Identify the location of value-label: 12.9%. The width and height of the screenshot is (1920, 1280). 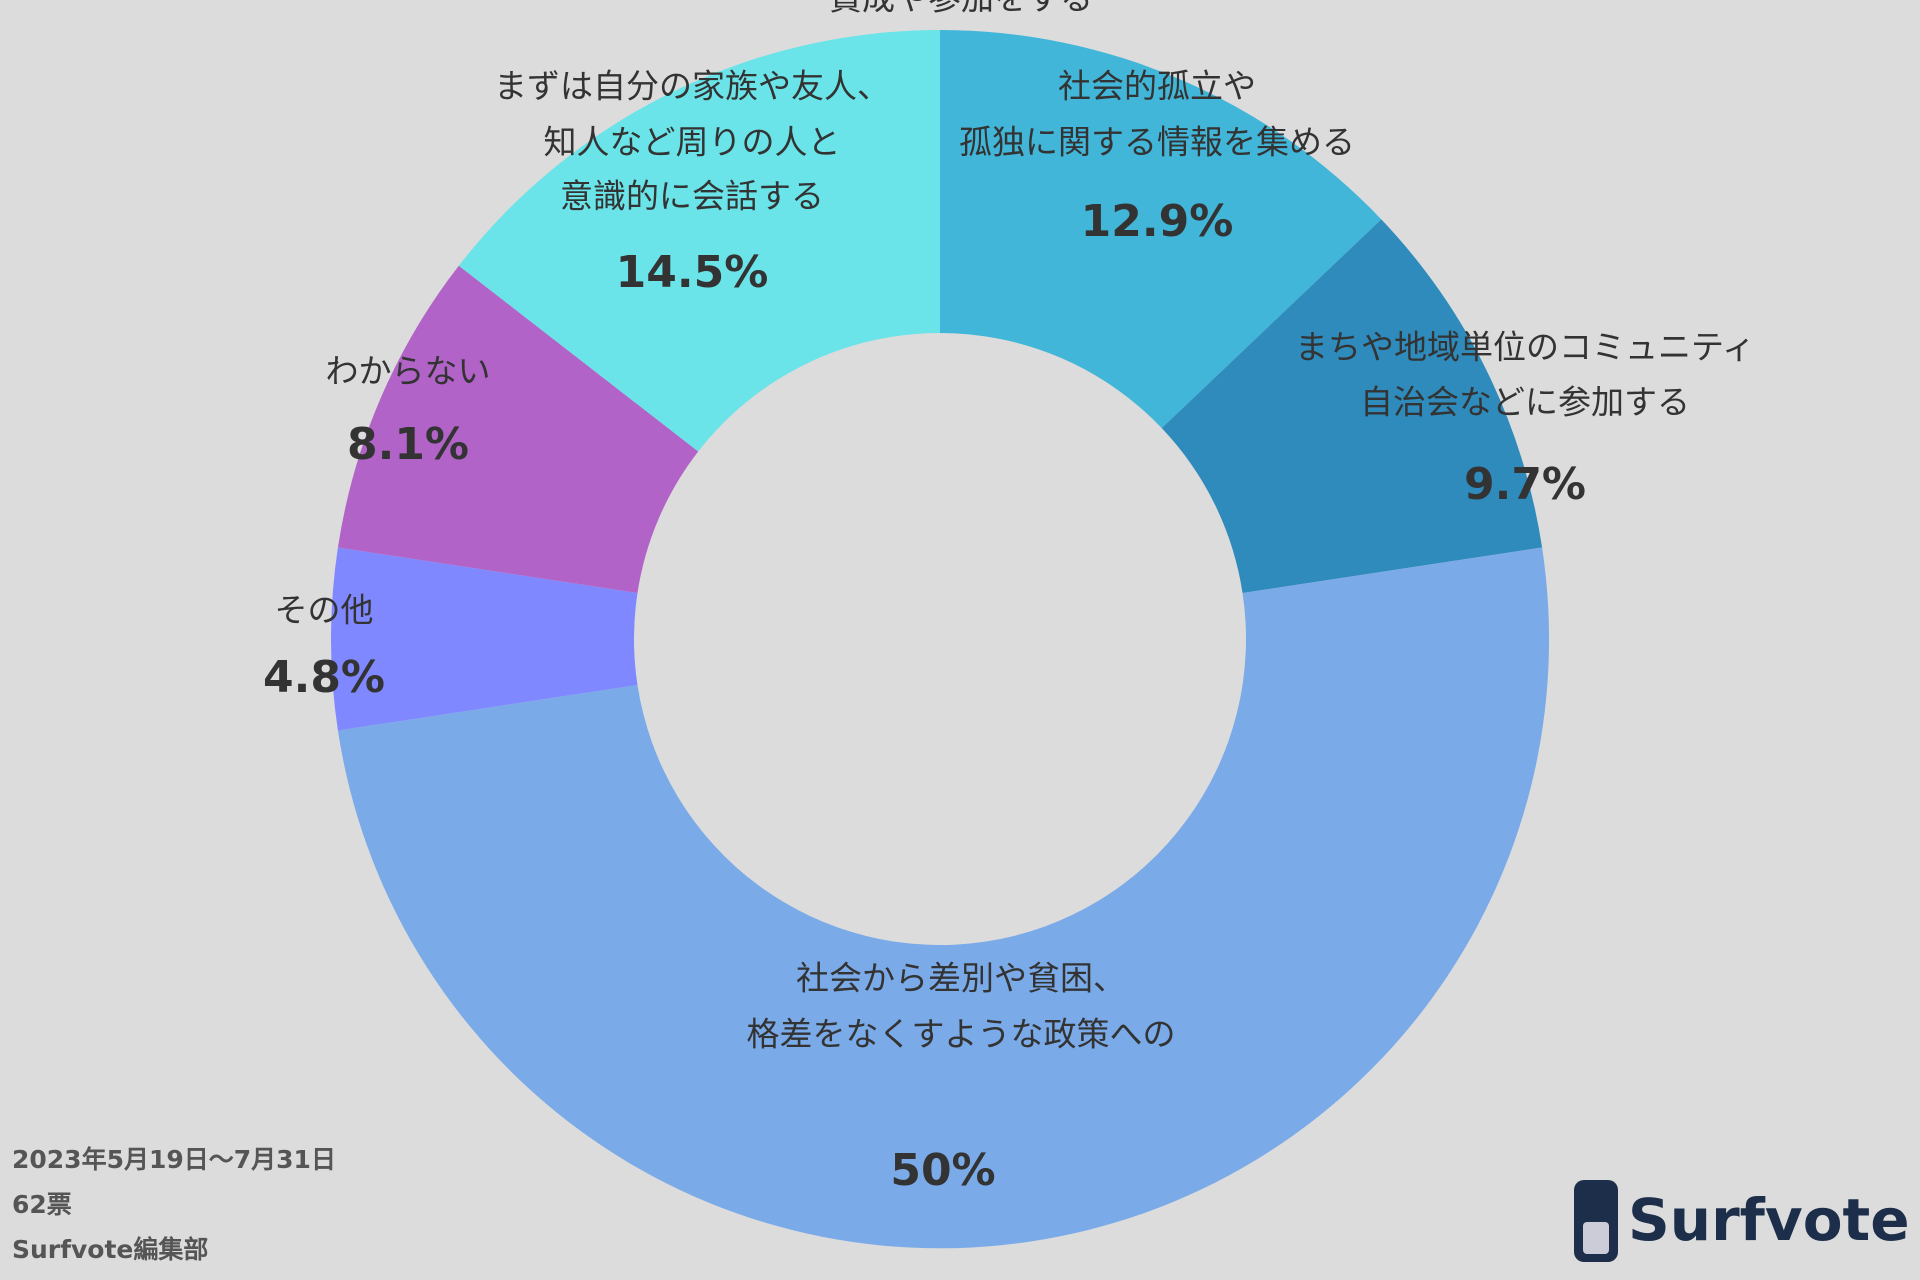
(1157, 221).